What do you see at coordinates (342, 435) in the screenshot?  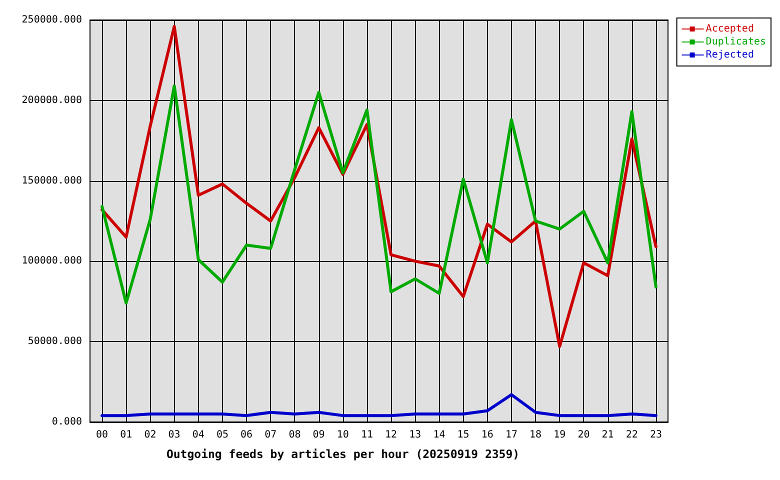 I see `x-tick-label: 10` at bounding box center [342, 435].